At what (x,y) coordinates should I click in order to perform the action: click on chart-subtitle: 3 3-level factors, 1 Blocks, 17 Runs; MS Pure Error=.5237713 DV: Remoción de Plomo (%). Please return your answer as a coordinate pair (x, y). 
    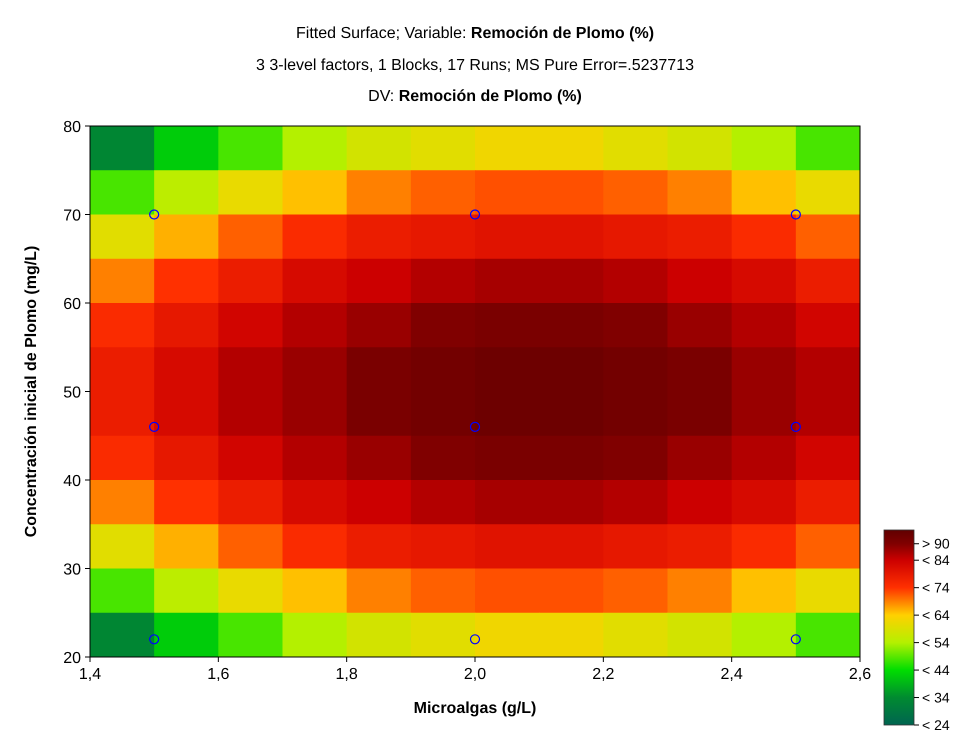
    Looking at the image, I should click on (475, 81).